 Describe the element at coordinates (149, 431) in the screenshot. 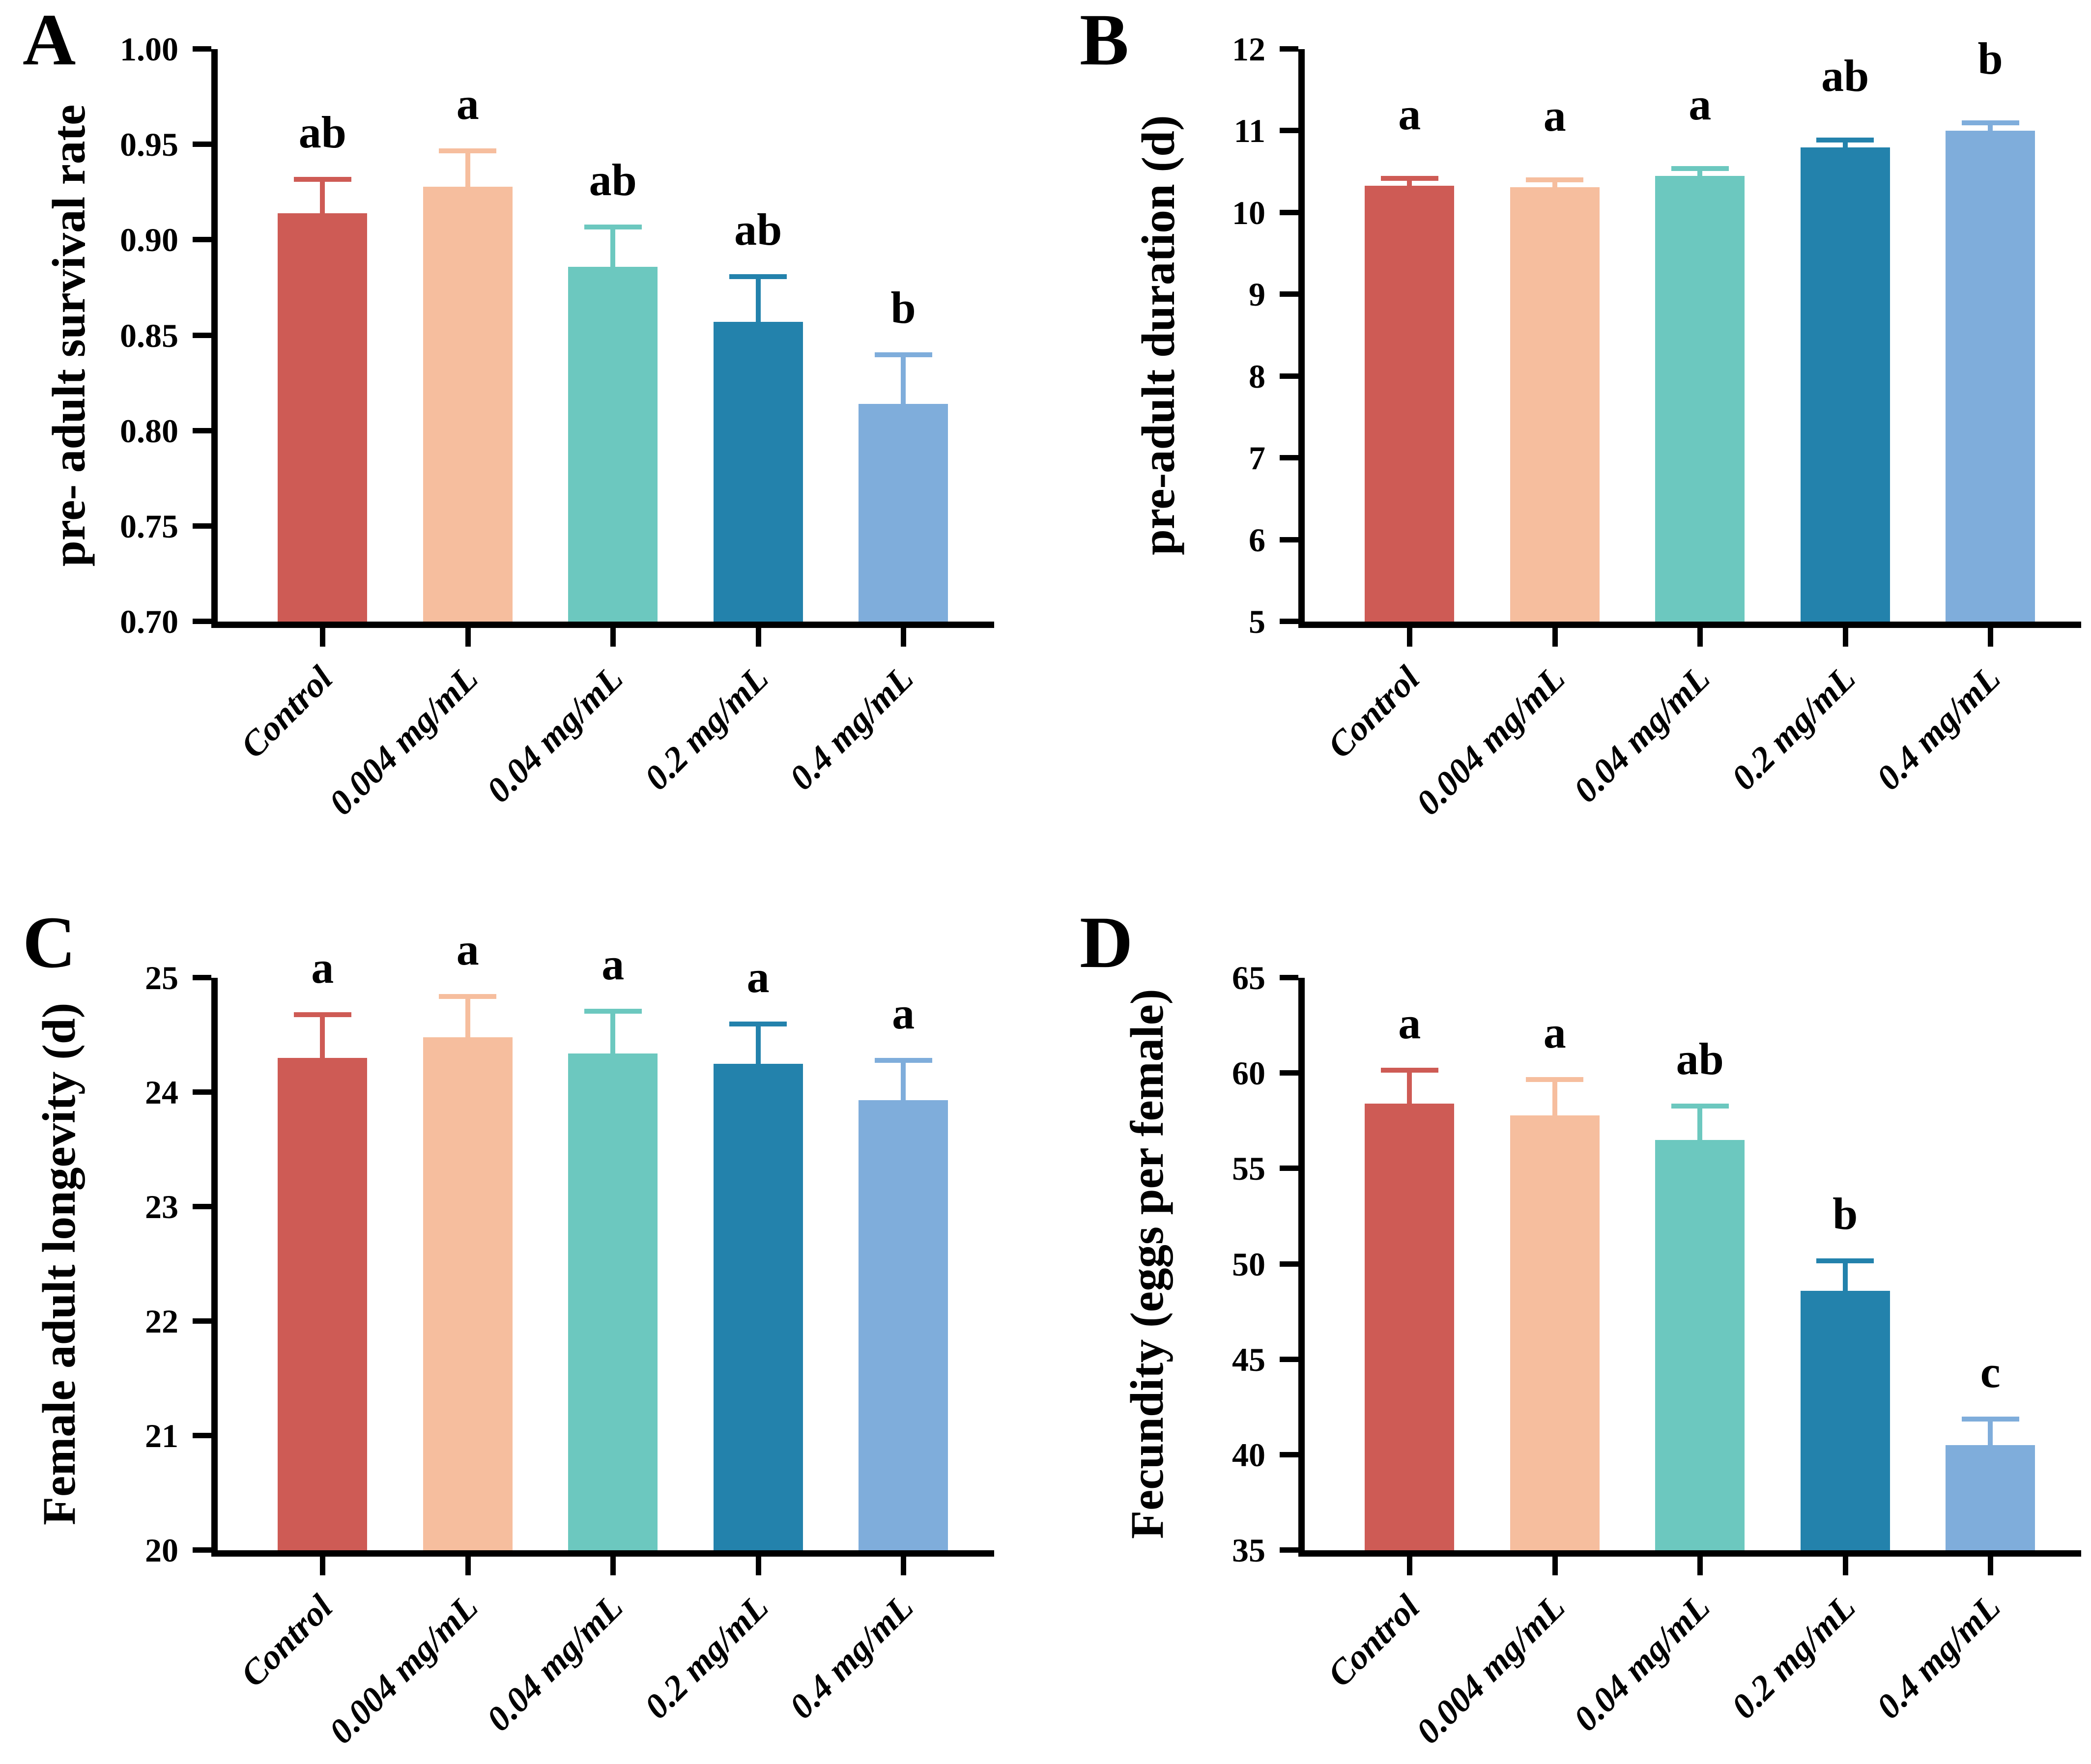

I see `y-tick-label: 0.80` at that location.